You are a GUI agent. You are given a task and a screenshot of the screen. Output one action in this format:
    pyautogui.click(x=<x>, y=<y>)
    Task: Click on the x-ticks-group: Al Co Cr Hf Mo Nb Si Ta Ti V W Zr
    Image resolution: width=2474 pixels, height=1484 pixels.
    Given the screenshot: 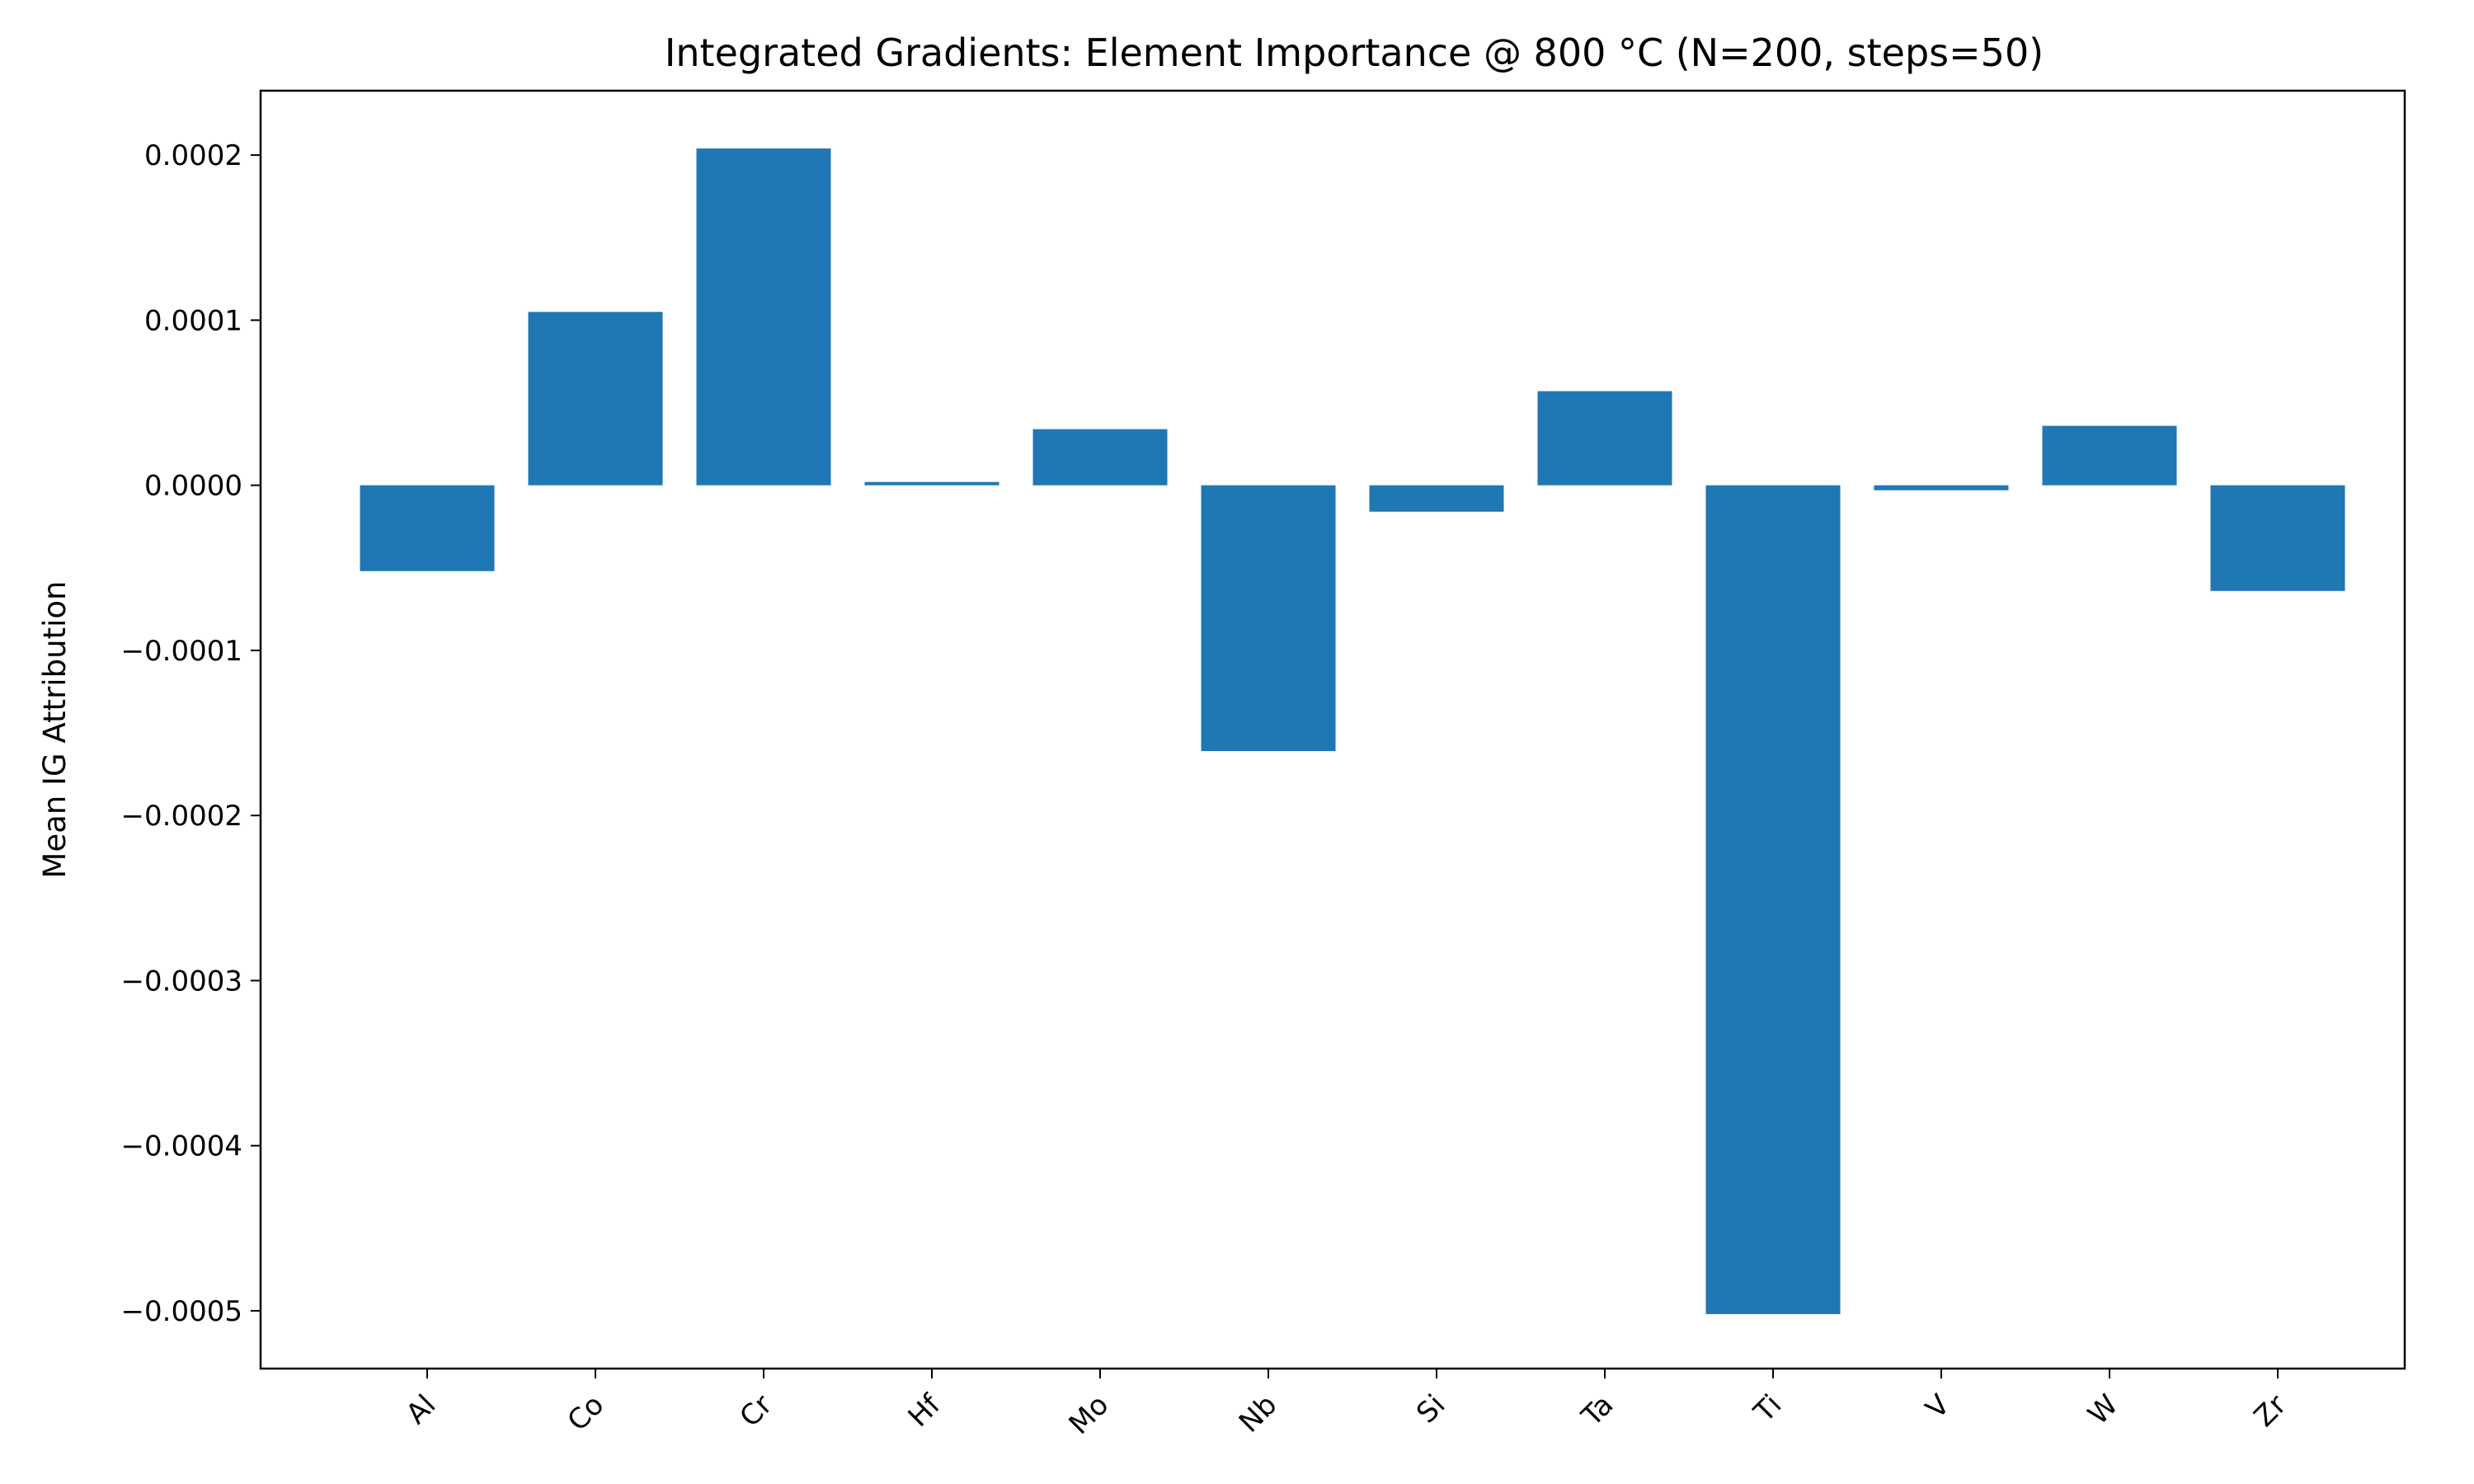 What is the action you would take?
    pyautogui.click(x=1346, y=1405)
    